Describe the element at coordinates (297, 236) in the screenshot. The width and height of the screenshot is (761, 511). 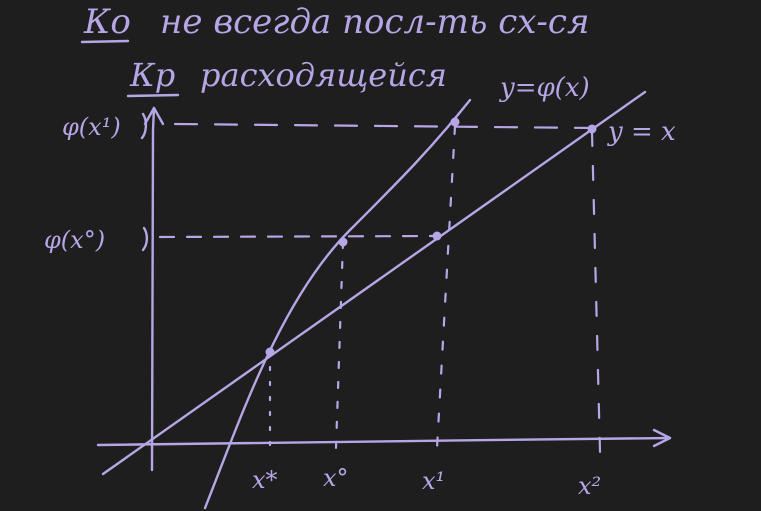
I see `guide-phi-x0` at that location.